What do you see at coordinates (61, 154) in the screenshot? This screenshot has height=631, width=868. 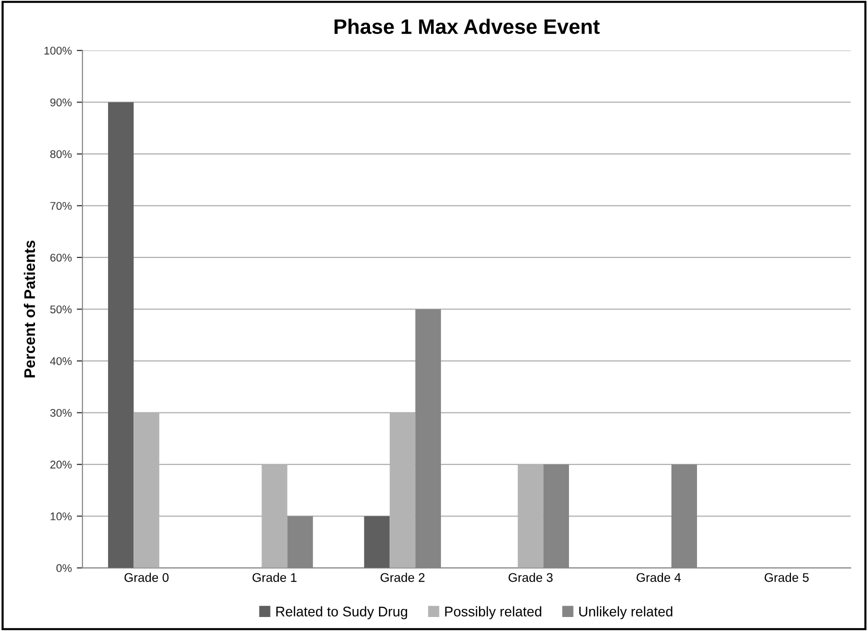 I see `y-tick-label: 80%` at bounding box center [61, 154].